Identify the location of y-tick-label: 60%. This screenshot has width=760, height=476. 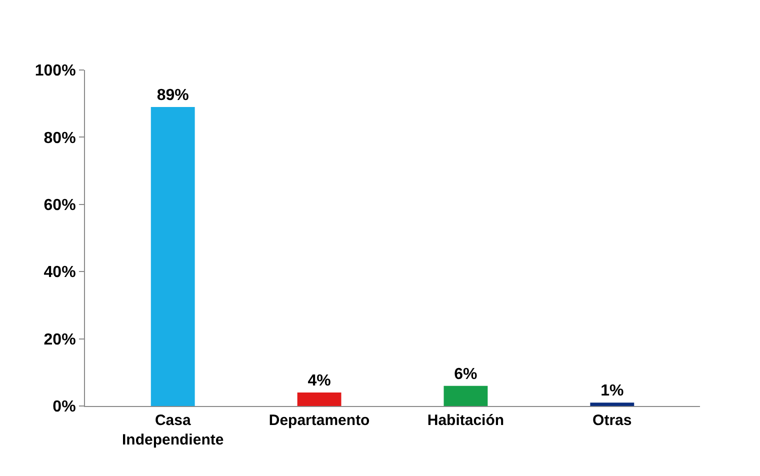
(60, 205).